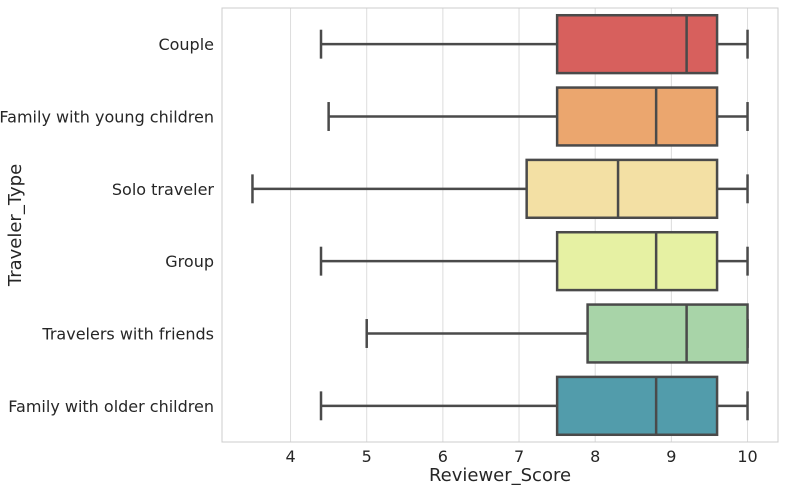 Image resolution: width=785 pixels, height=489 pixels. Describe the element at coordinates (107, 117) in the screenshot. I see `y-tick-label: Family with young children` at that location.